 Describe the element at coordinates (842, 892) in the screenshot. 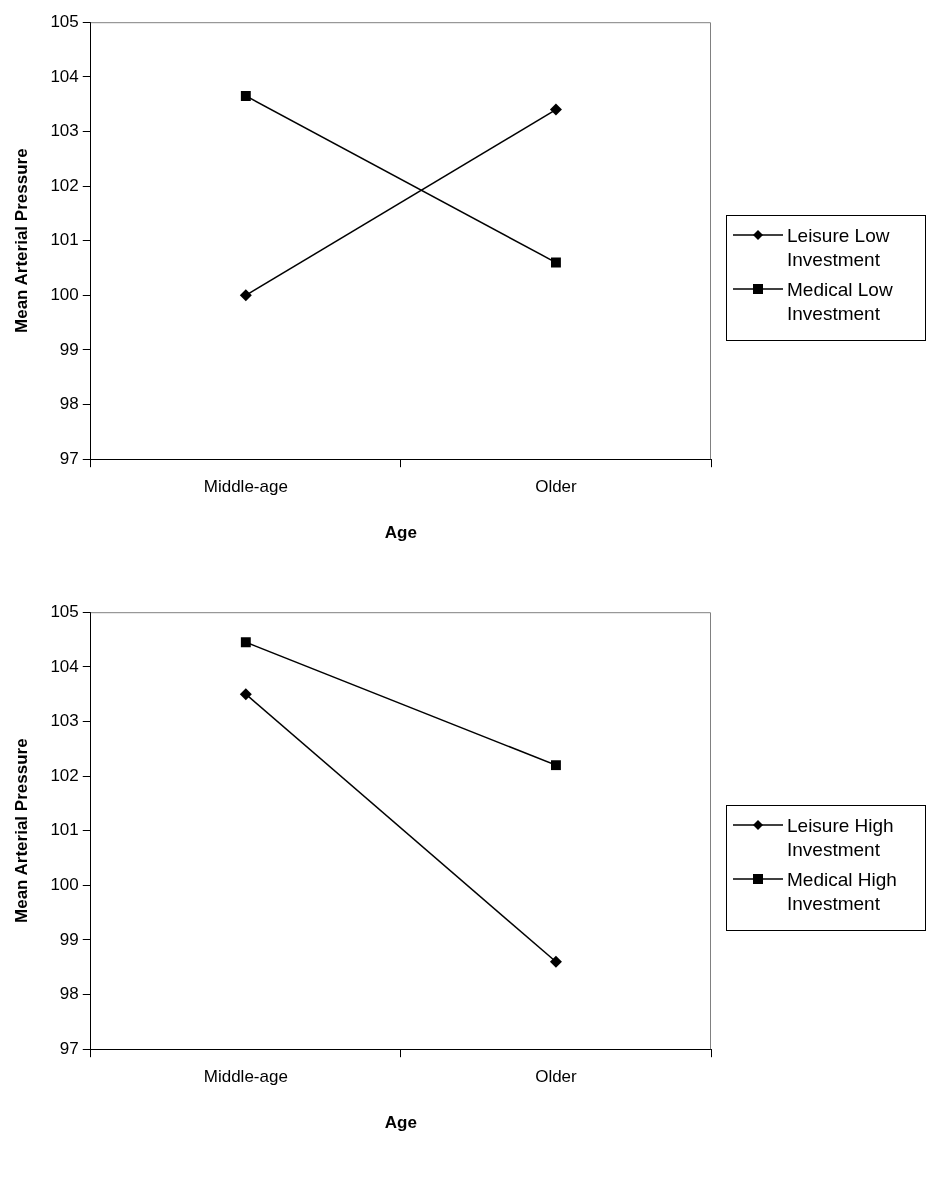

I see `legend-label: Medical High Investment` at that location.